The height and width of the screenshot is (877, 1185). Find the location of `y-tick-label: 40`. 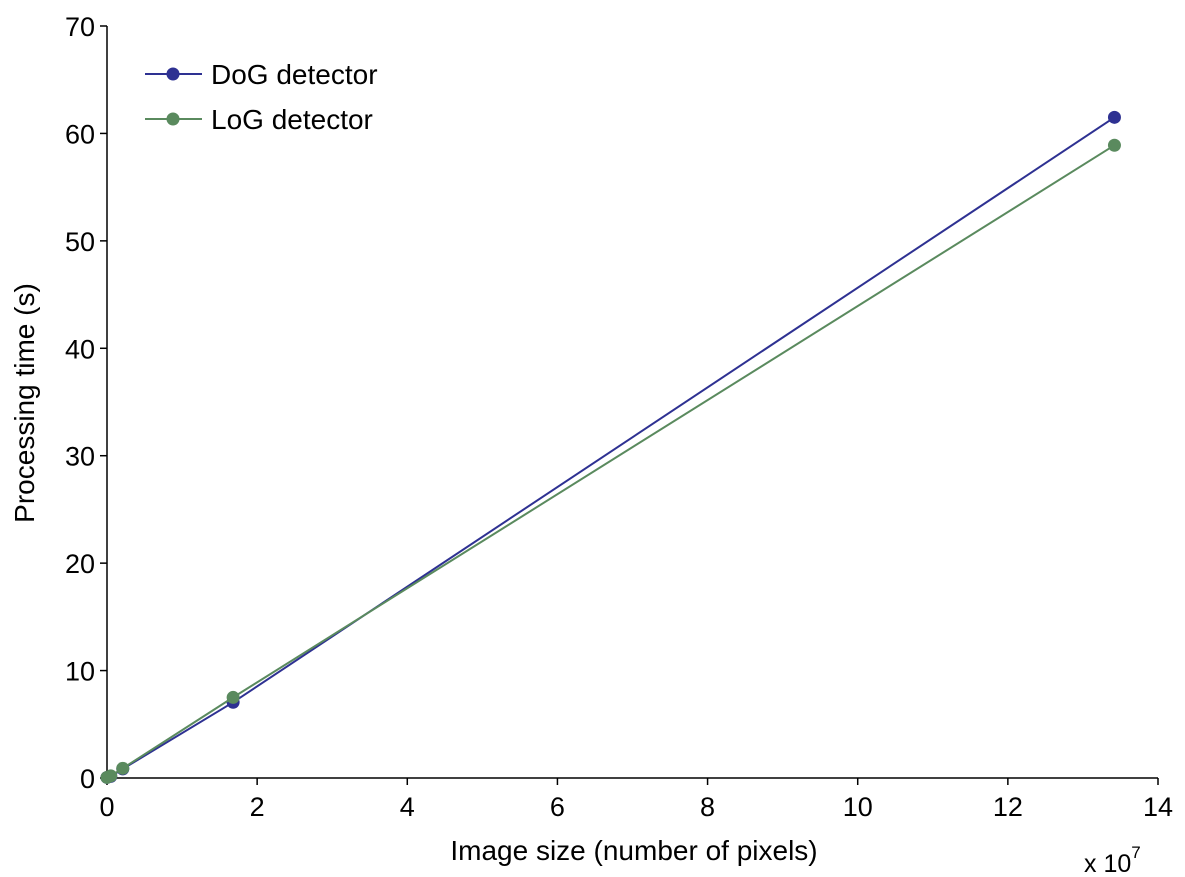

y-tick-label: 40 is located at coordinates (80, 349).